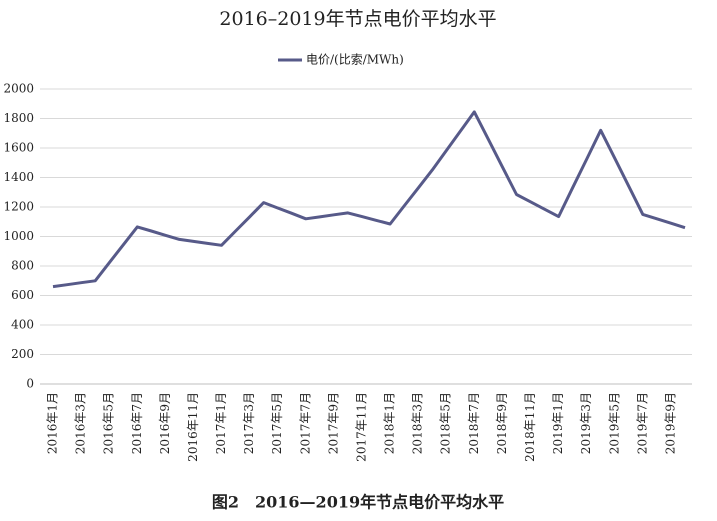 Image resolution: width=717 pixels, height=521 pixels. What do you see at coordinates (355, 60) in the screenshot?
I see `legend-label: 电价/(比索/MWh)` at bounding box center [355, 60].